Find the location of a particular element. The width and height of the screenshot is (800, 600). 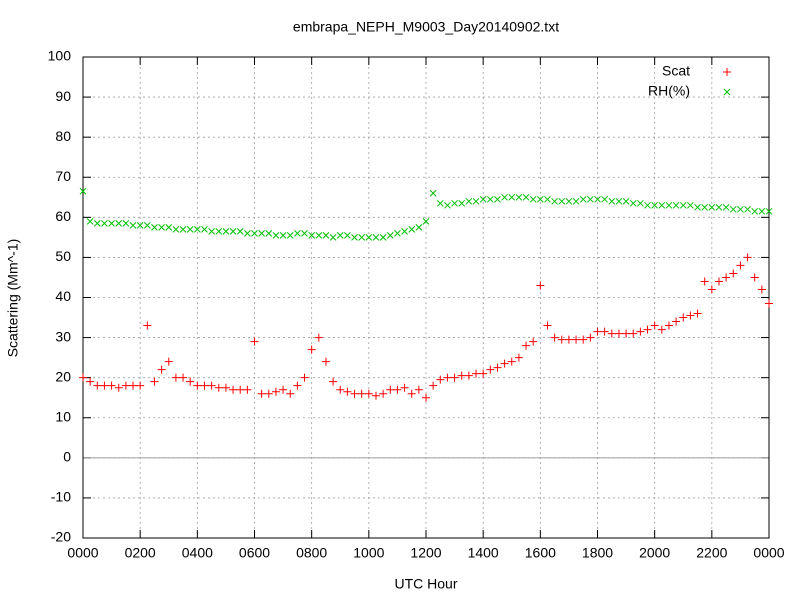

x-tick-label: 2200 is located at coordinates (711, 553).